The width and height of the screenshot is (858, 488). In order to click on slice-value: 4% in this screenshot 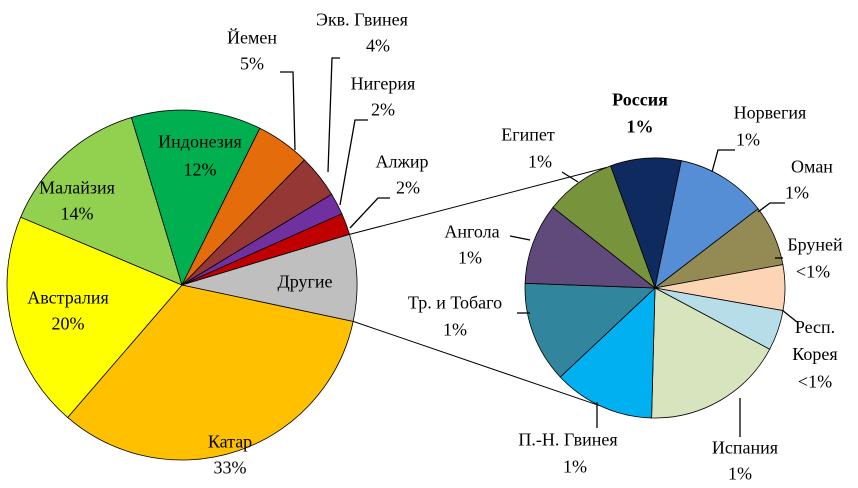, I will do `click(378, 45)`.